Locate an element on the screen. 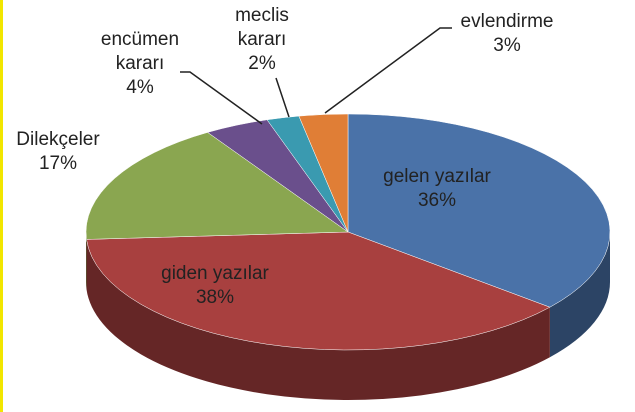  percent-label: 4% is located at coordinates (140, 87).